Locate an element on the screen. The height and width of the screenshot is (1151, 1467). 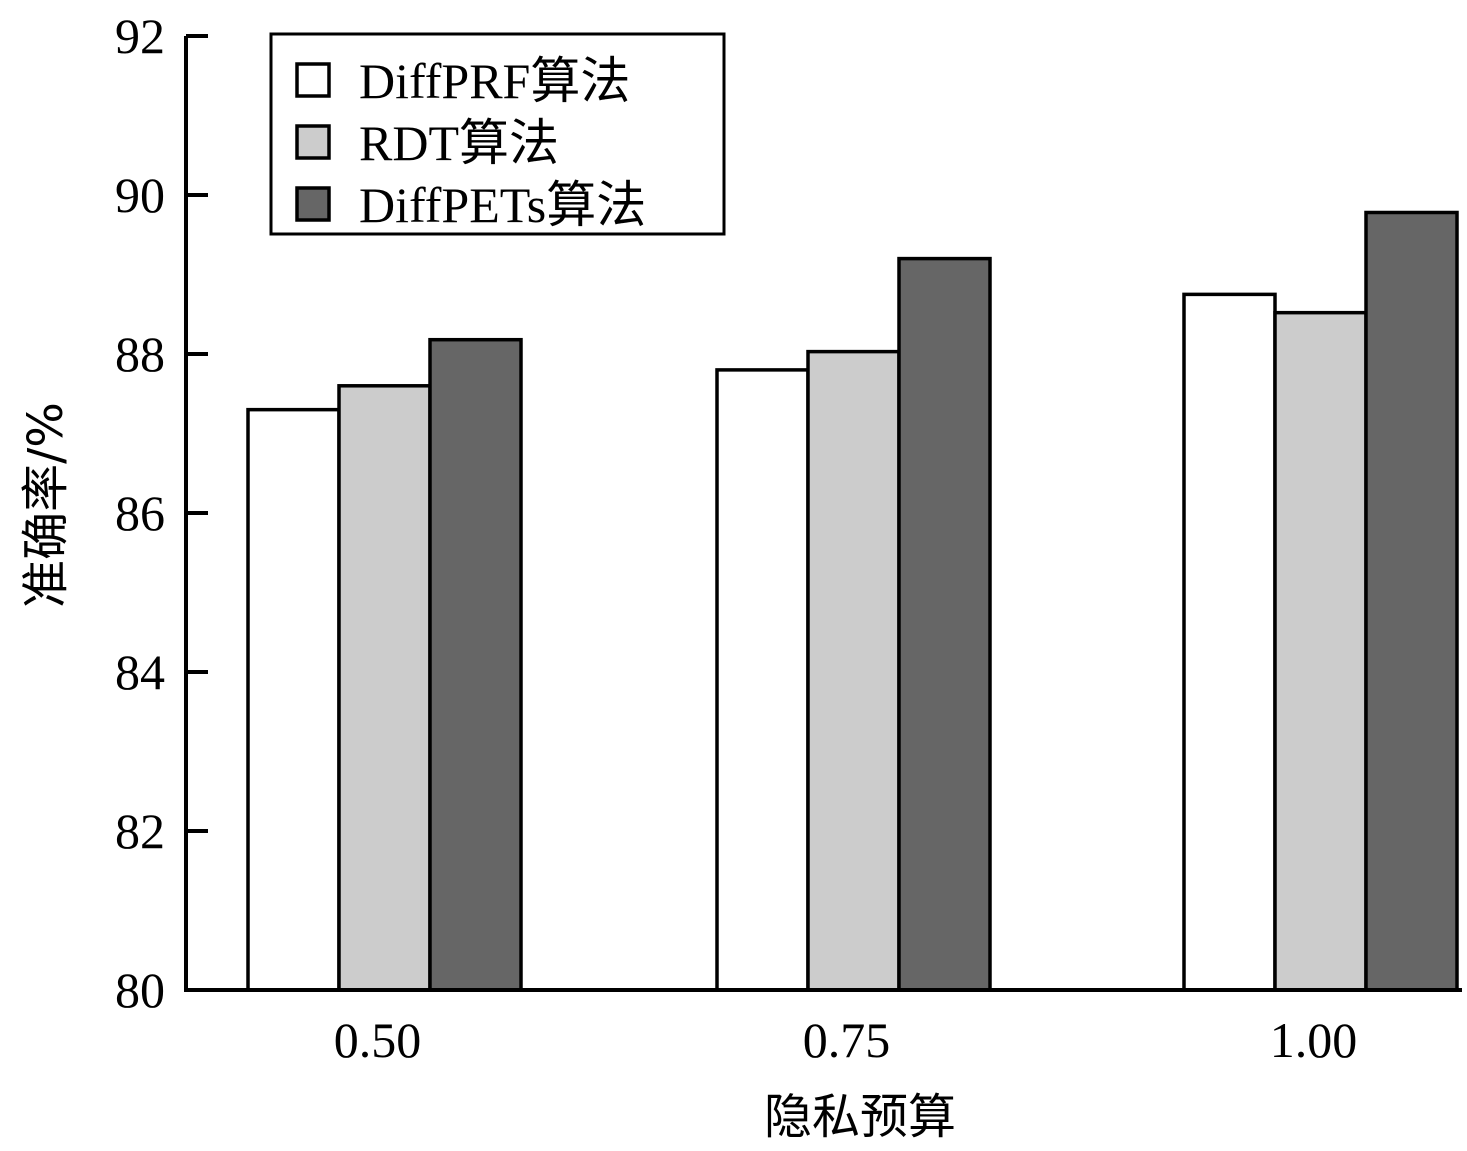
bar-3-0.75 is located at coordinates (944, 624).